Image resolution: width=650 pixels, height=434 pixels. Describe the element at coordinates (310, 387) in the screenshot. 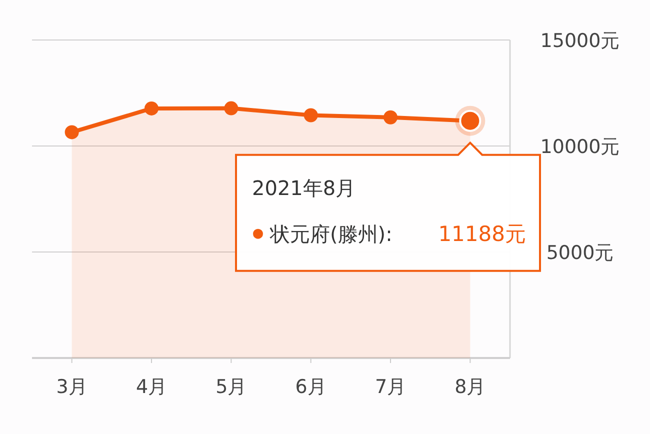

I see `x-tick-label: 6月` at that location.